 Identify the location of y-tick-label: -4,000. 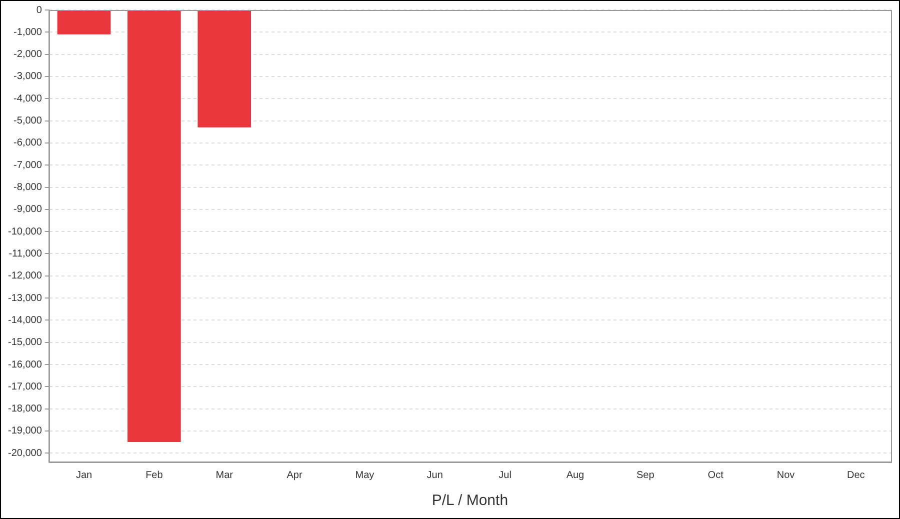
(28, 98).